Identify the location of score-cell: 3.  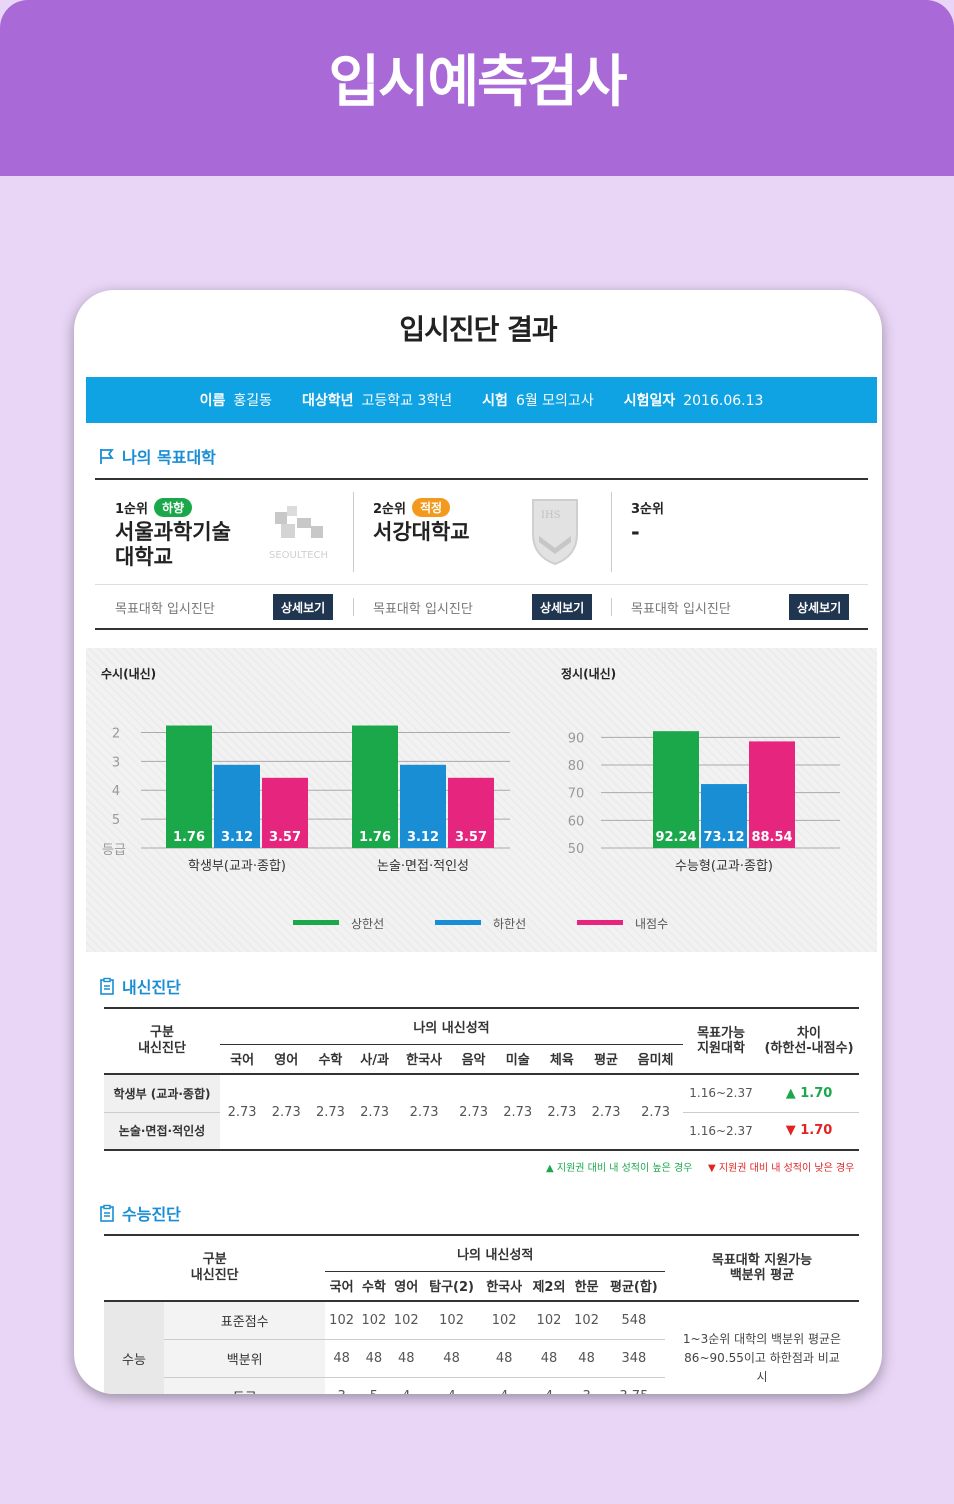
(341, 1385).